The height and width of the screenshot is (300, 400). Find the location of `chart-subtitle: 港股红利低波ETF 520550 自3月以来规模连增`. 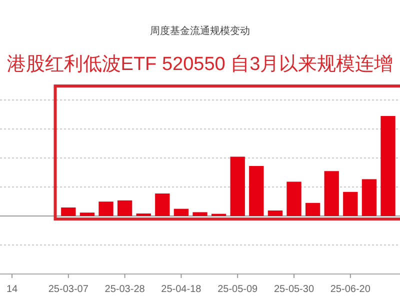

chart-subtitle: 港股红利低波ETF 520550 自3月以来规模连增 is located at coordinates (200, 64).